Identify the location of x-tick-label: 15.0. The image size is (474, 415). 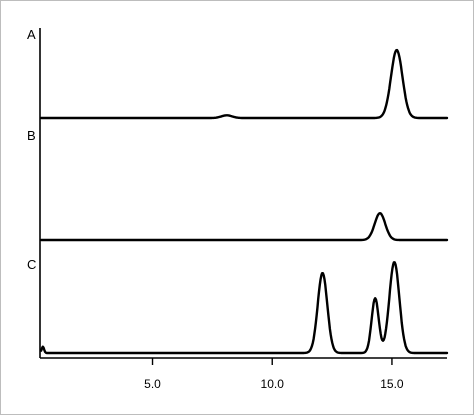
(392, 384).